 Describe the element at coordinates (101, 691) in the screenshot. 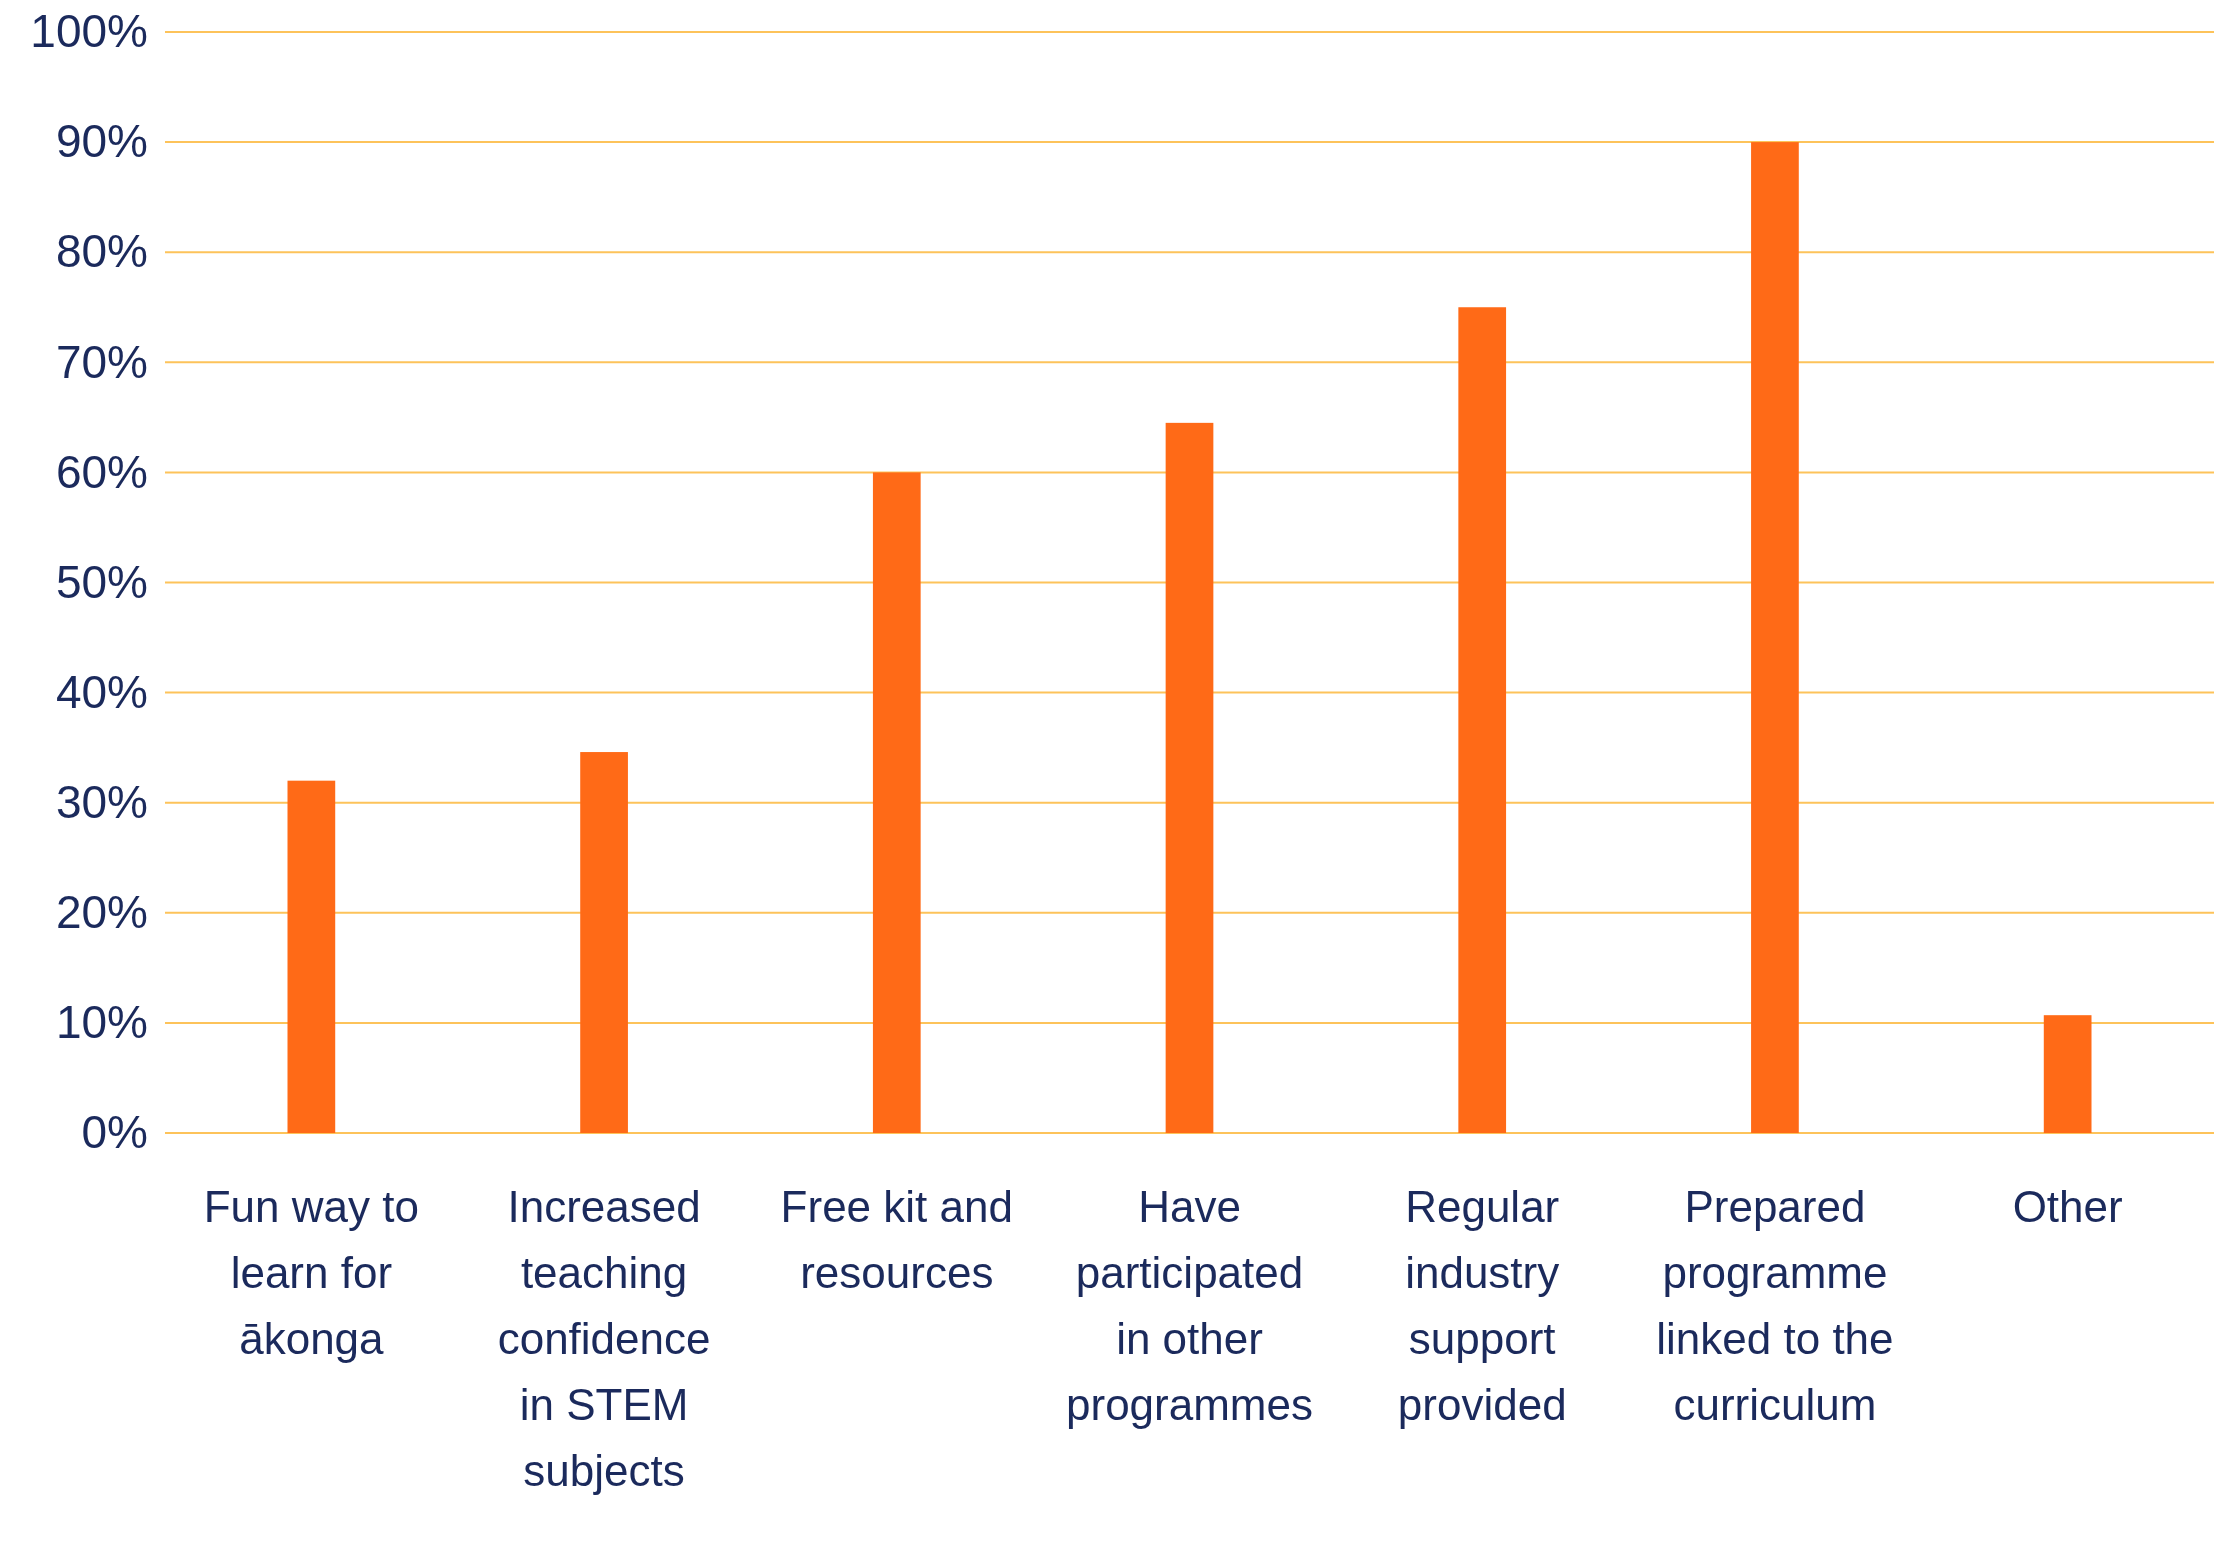

I see `y-tick-label: 40%` at that location.